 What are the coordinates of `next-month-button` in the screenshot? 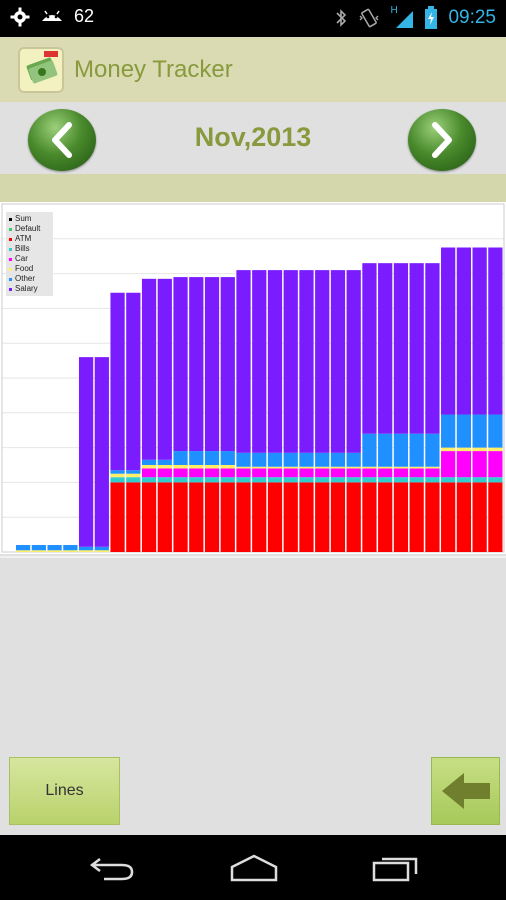 It's located at (442, 140).